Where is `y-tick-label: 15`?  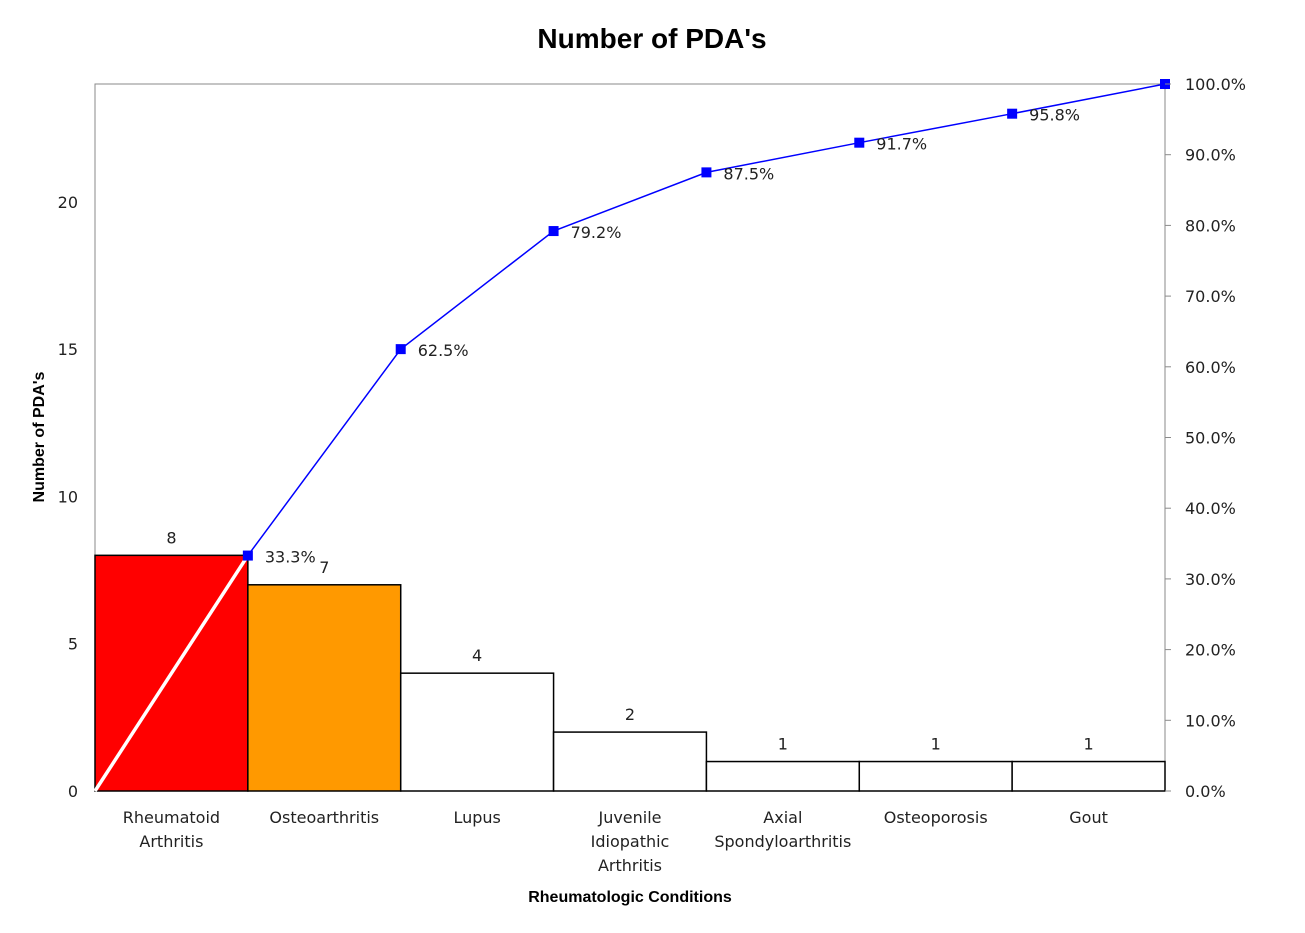 y-tick-label: 15 is located at coordinates (68, 349).